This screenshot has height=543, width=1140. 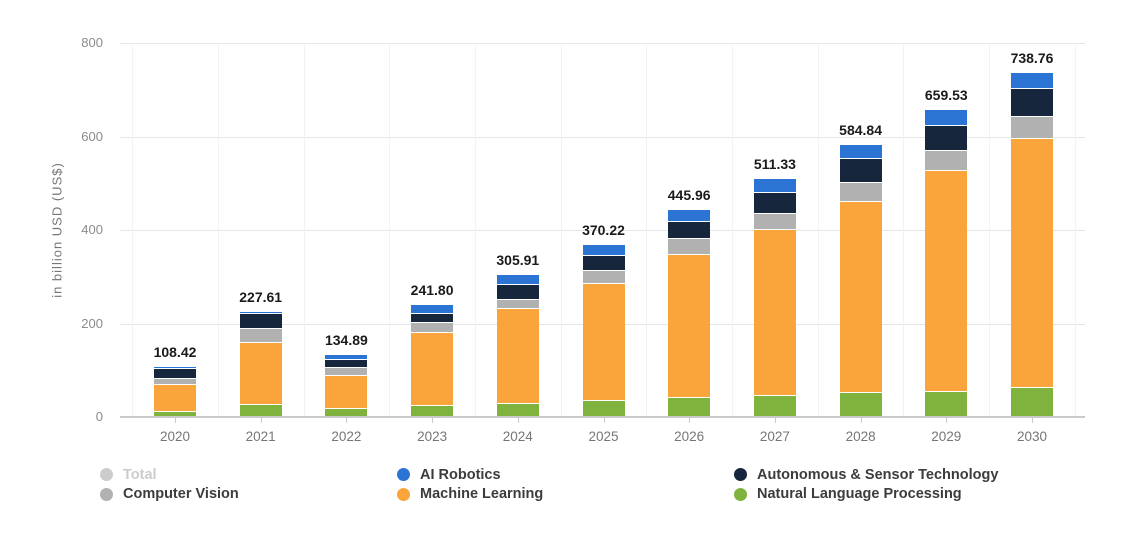 I want to click on bar-segment-natural-language-processing-2026, so click(x=689, y=407).